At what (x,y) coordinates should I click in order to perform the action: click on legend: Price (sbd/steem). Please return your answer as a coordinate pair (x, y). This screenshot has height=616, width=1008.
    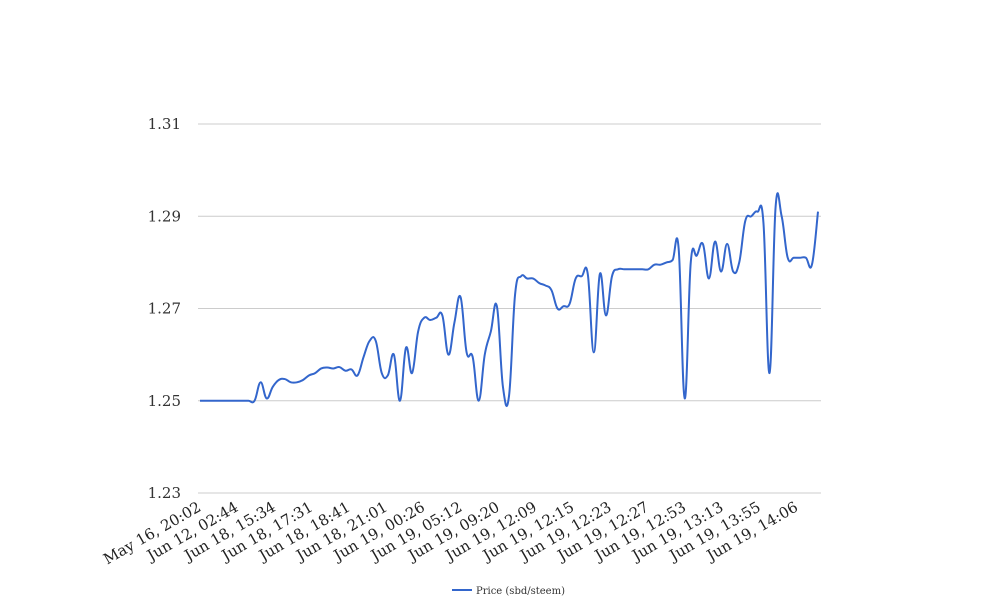
    Looking at the image, I should click on (508, 591).